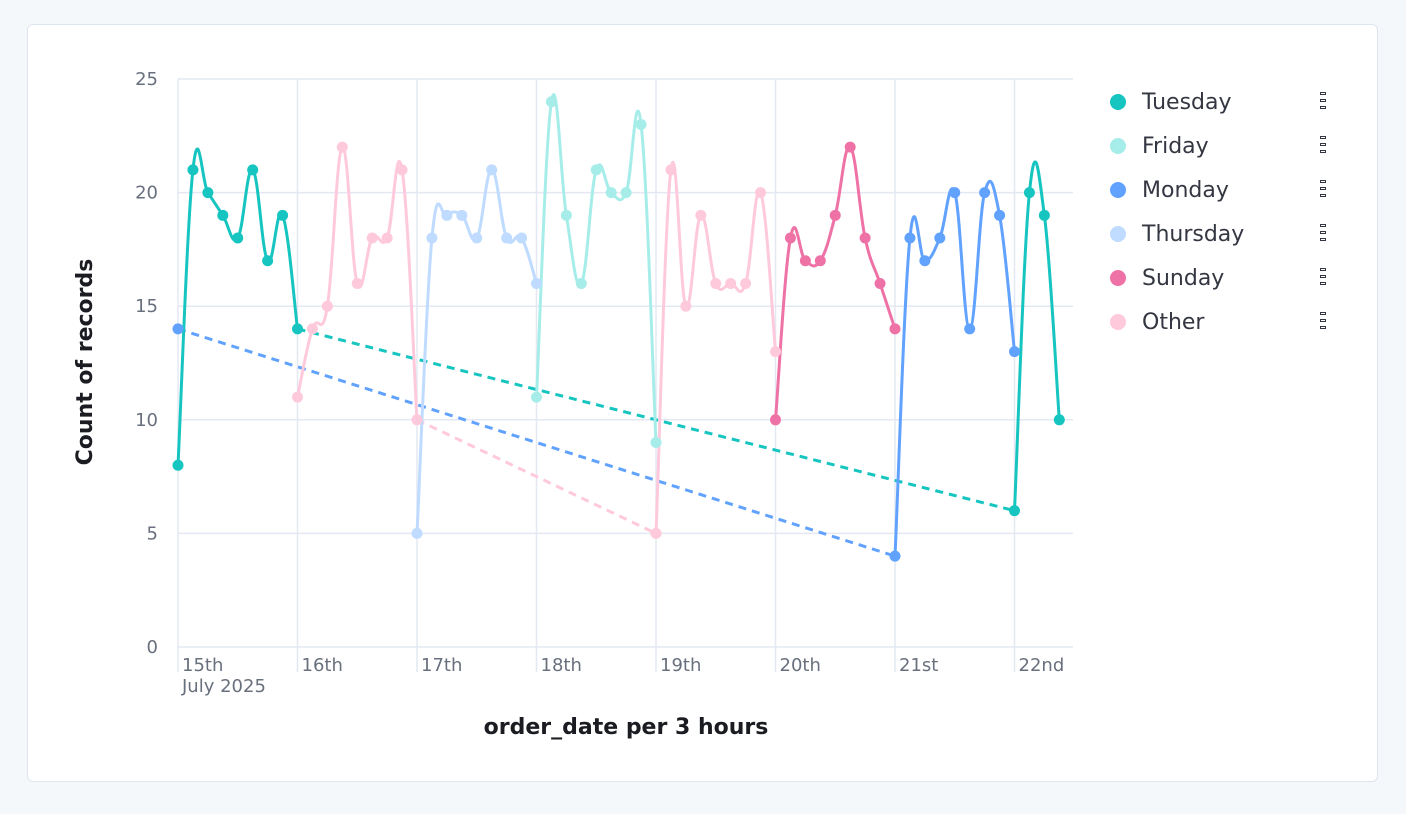 This screenshot has width=1406, height=814. What do you see at coordinates (1224, 278) in the screenshot?
I see `legend-item-sunday: Sunday` at bounding box center [1224, 278].